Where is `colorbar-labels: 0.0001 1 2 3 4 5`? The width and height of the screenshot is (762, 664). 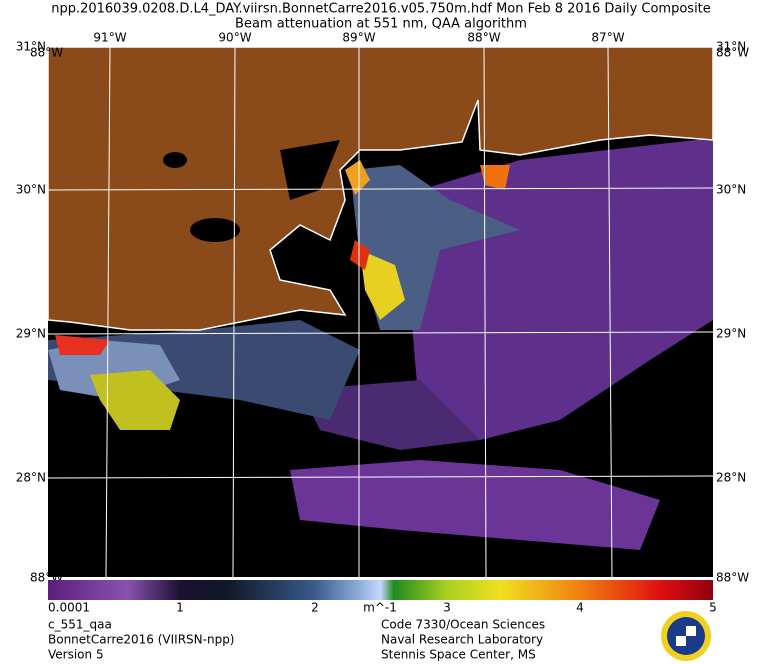
colorbar-labels: 0.0001 1 2 3 4 5 is located at coordinates (382, 608).